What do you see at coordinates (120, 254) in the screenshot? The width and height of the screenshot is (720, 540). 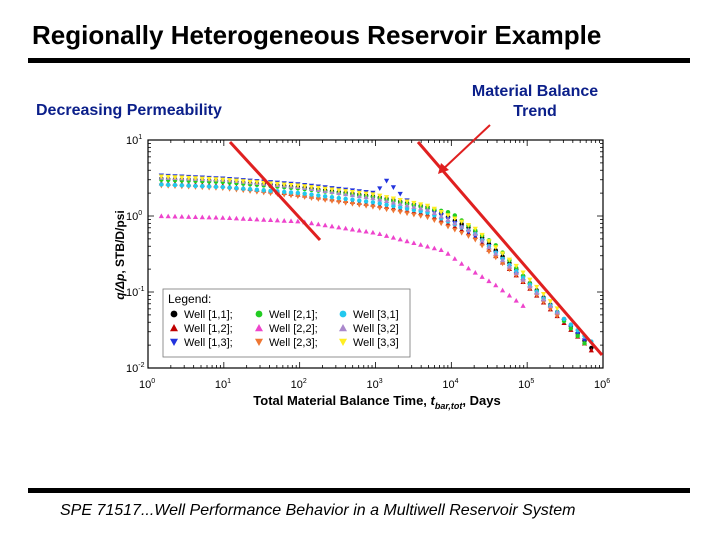 I see `y-axis-label: q/Δp, STB/D/psi` at bounding box center [120, 254].